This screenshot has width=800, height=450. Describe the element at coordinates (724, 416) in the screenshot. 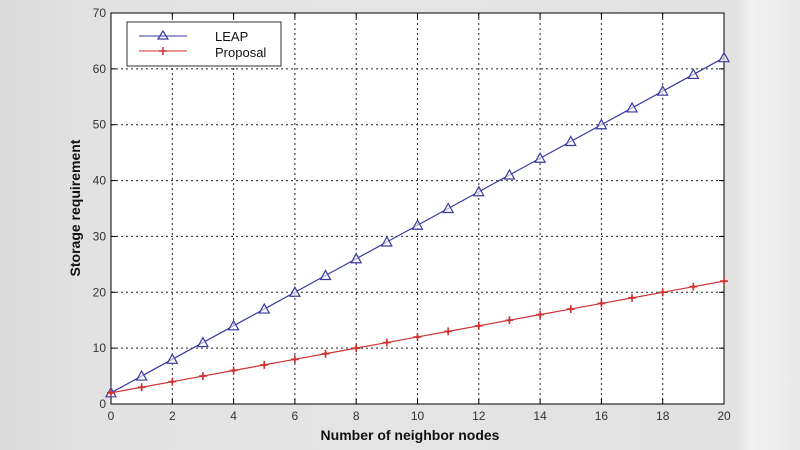

I see `x-tick-label: 20` at that location.